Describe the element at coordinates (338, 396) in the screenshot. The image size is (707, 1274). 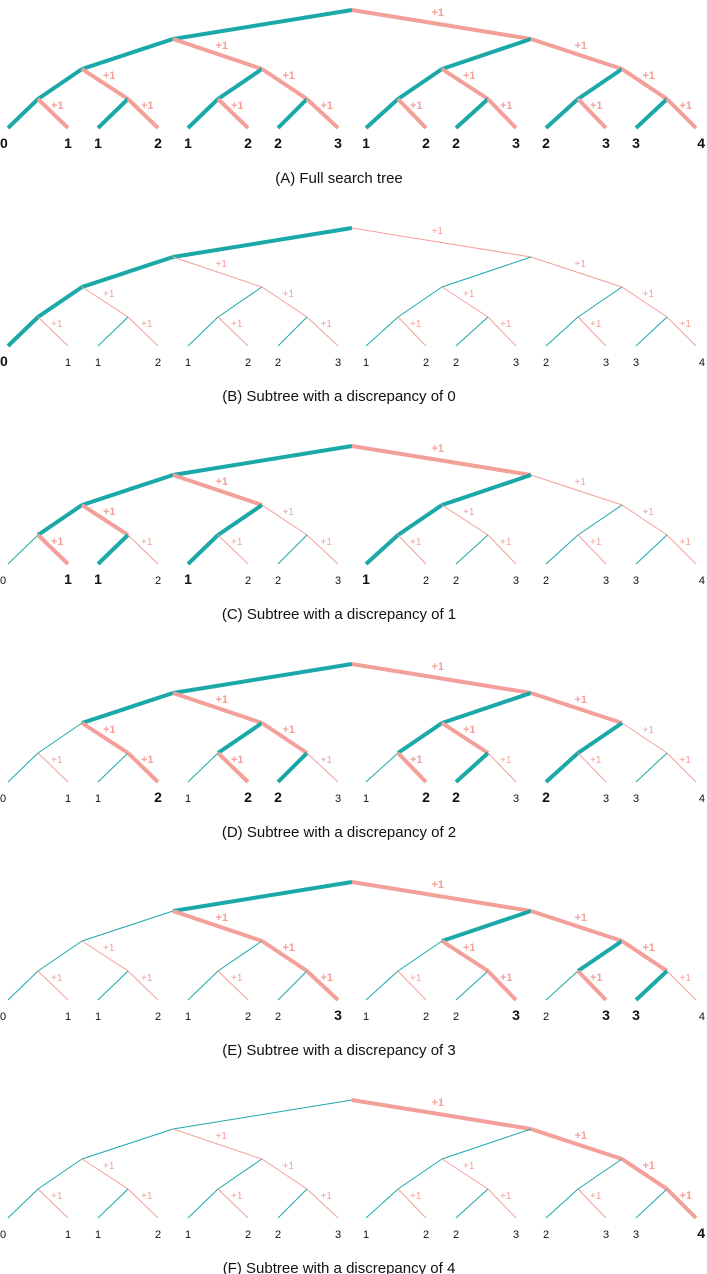
I see `panel-caption: (B) Subtree with a discrepancy of 0` at that location.